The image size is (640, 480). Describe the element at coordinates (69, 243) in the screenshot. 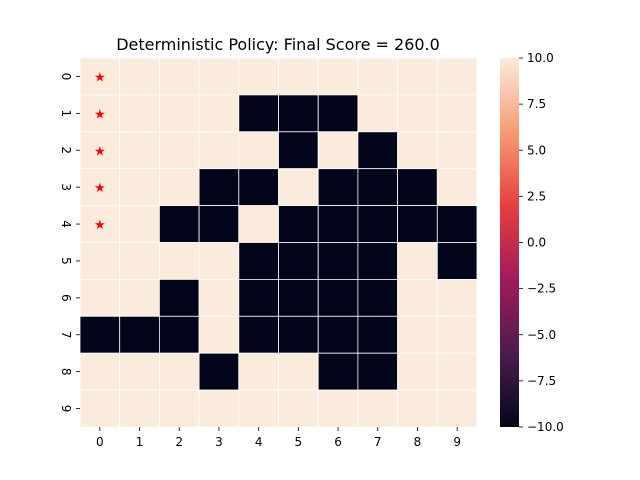

I see `y-axis: 0 1 2 3 4 5 6 7 8 9` at that location.